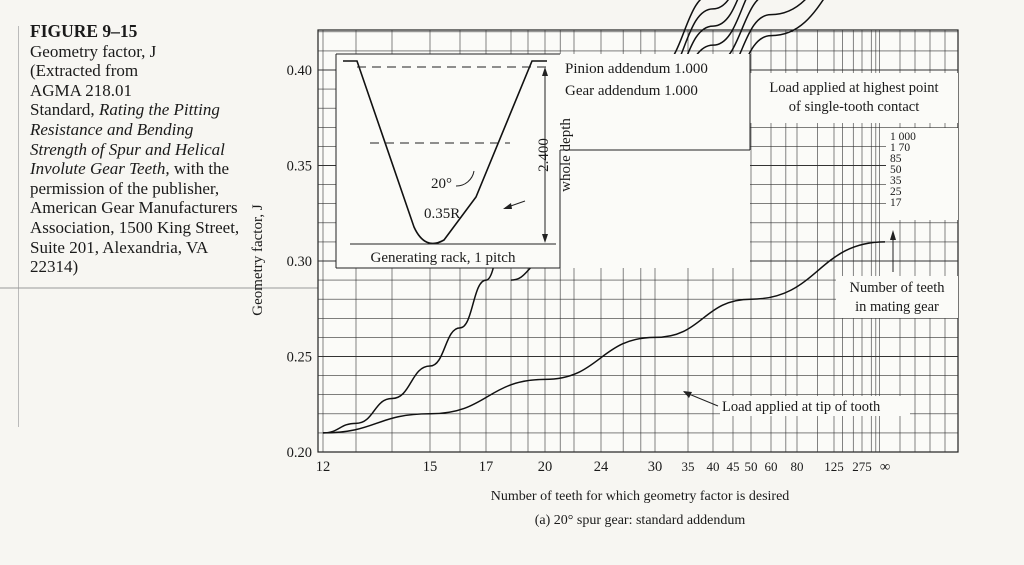  What do you see at coordinates (84, 31) in the screenshot?
I see `figure-number: FIGURE 9–15` at bounding box center [84, 31].